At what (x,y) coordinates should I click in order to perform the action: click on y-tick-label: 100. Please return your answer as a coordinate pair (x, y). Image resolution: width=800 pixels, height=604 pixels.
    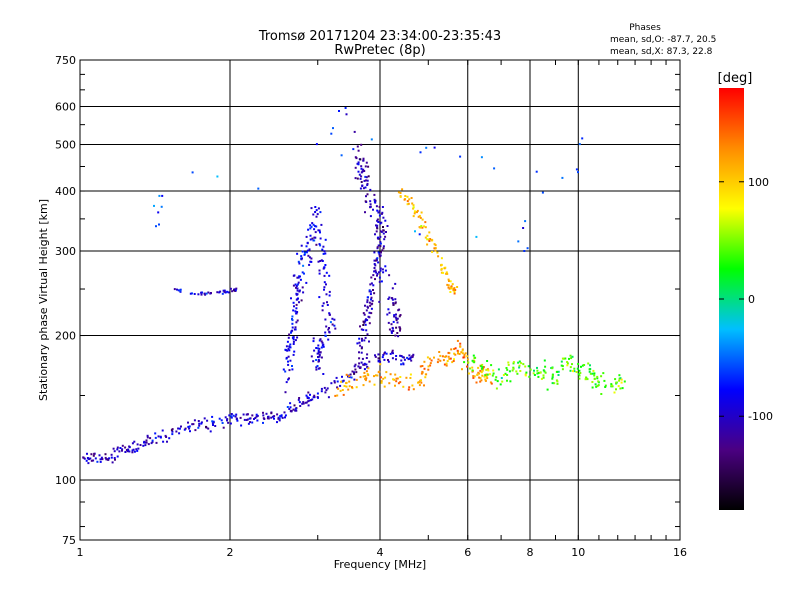
    Looking at the image, I should click on (65, 480).